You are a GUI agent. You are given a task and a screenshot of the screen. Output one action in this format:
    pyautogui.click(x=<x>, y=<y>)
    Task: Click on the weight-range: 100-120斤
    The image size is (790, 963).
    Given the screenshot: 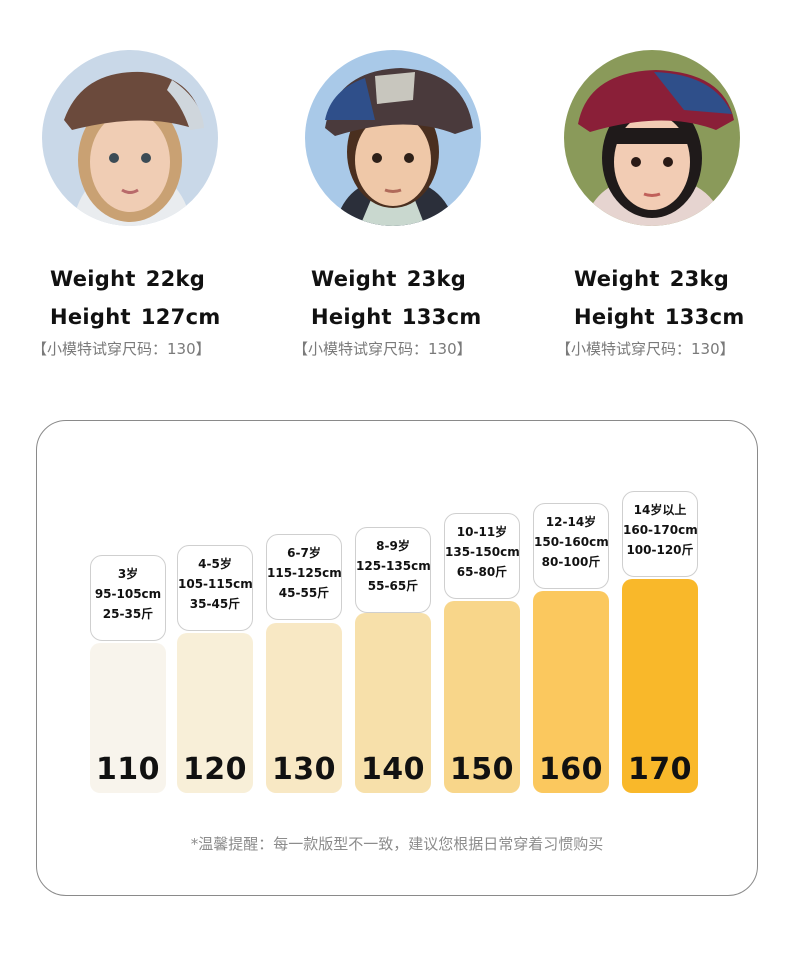 What is the action you would take?
    pyautogui.click(x=660, y=550)
    